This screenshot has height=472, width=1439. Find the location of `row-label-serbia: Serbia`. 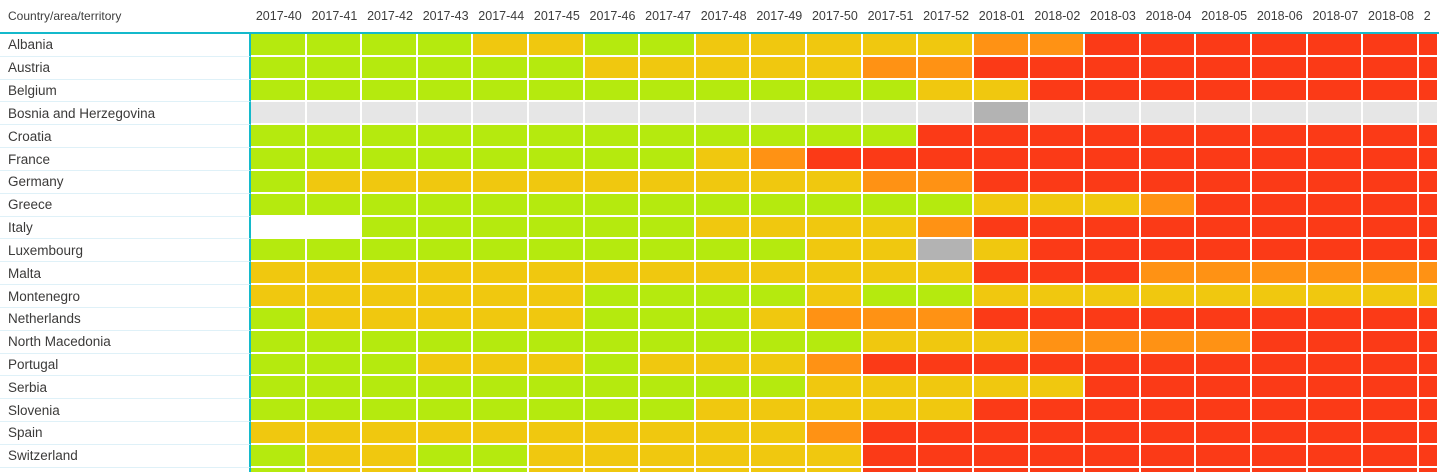

row-label-serbia: Serbia is located at coordinates (125, 388).